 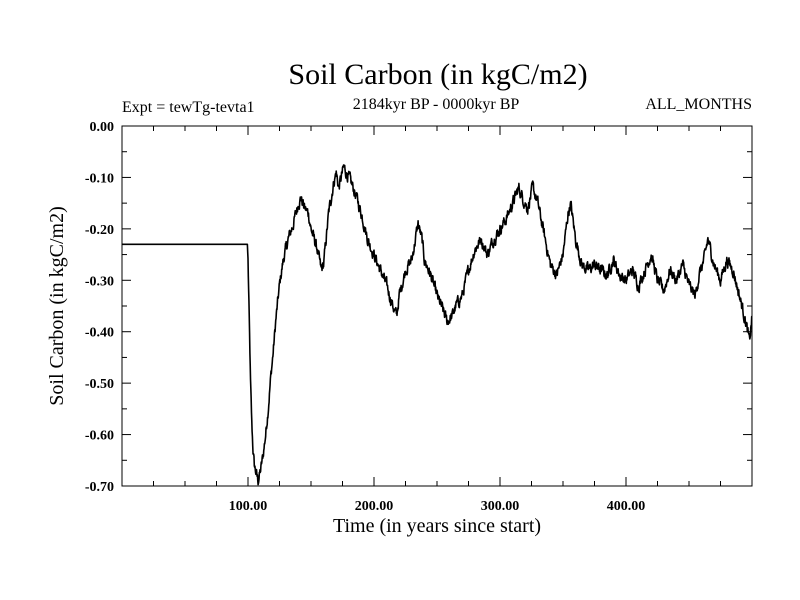 I want to click on x-tick-label: 300.00, so click(x=500, y=506).